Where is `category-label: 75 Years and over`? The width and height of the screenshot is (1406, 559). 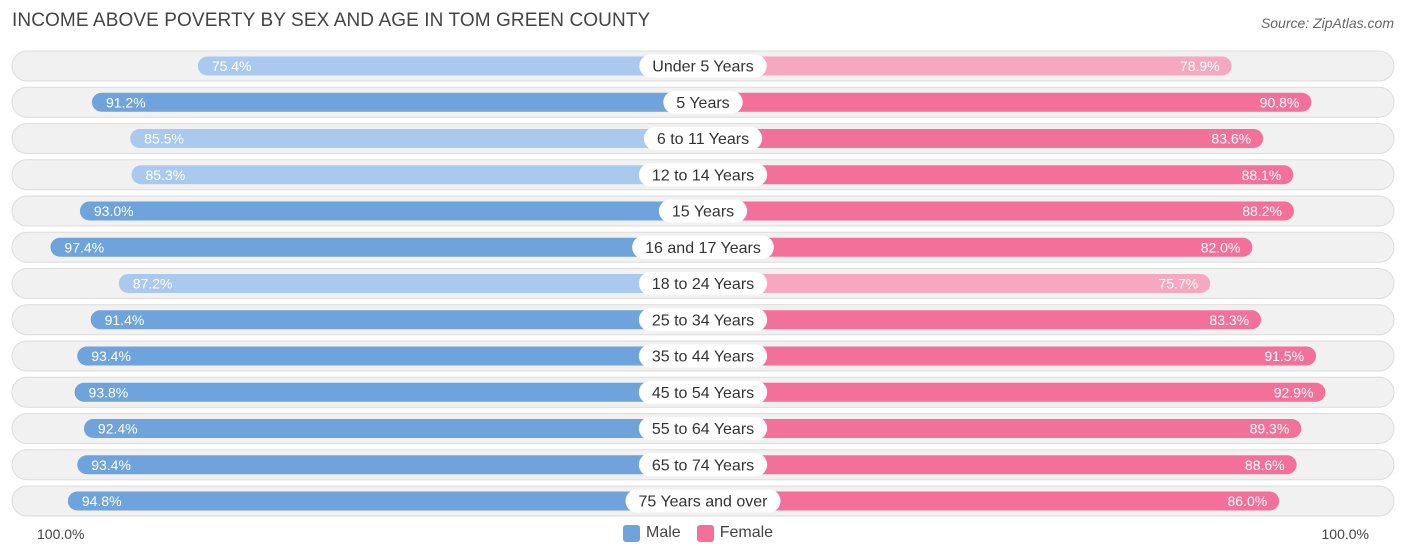
category-label: 75 Years and over is located at coordinates (704, 502).